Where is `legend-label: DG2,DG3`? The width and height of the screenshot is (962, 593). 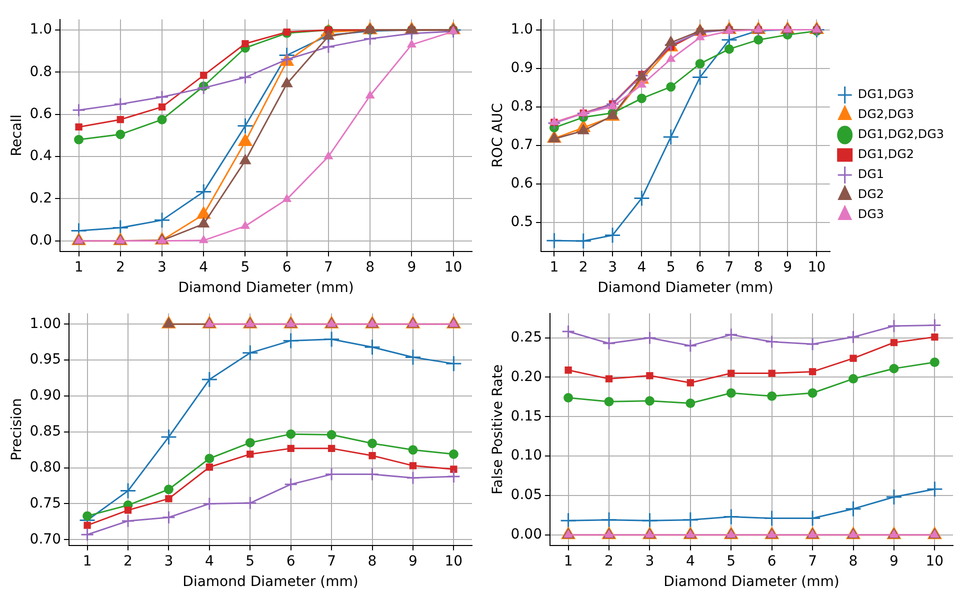 legend-label: DG2,DG3 is located at coordinates (886, 114).